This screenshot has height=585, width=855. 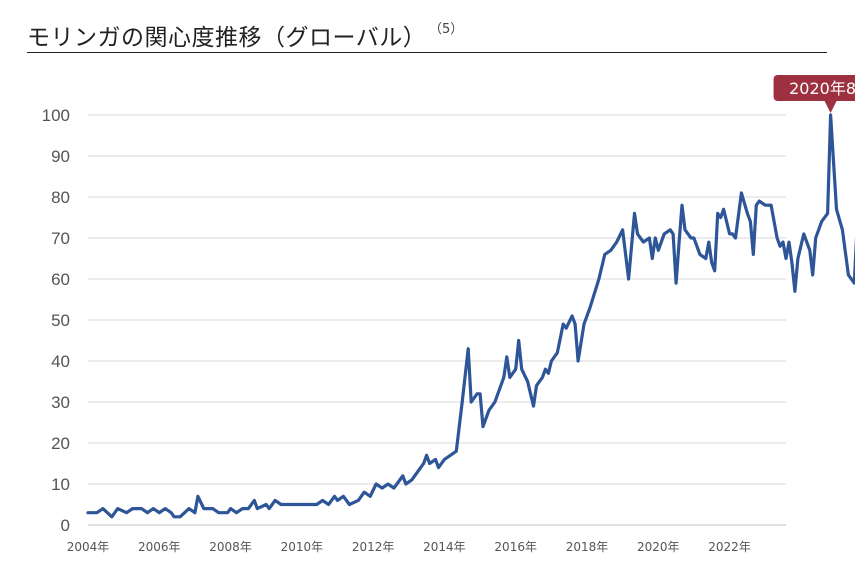 What do you see at coordinates (302, 547) in the screenshot?
I see `x-tick-label: 2010年` at bounding box center [302, 547].